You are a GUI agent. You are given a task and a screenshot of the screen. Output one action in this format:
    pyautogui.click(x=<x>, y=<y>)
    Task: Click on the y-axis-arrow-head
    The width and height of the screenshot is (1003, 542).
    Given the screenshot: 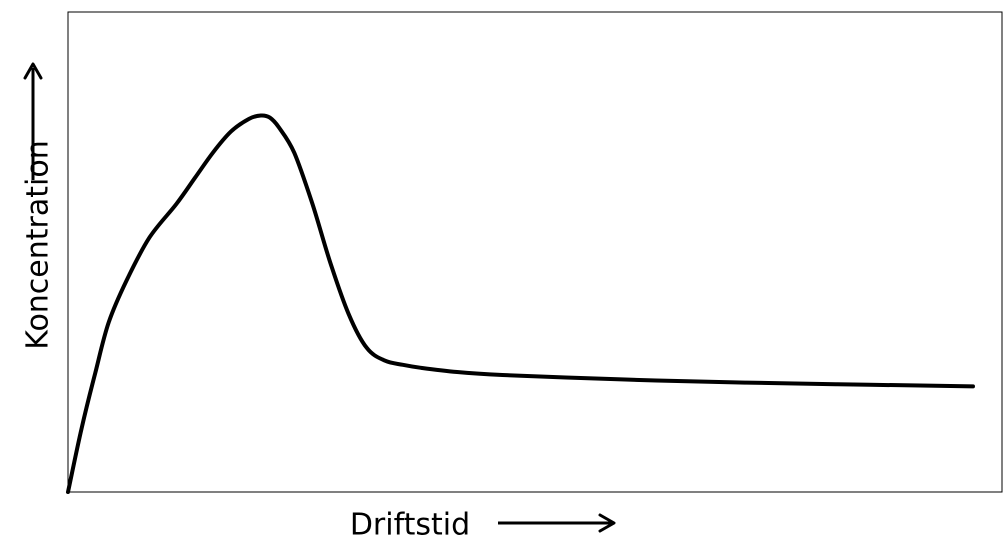 What is the action you would take?
    pyautogui.click(x=33, y=71)
    